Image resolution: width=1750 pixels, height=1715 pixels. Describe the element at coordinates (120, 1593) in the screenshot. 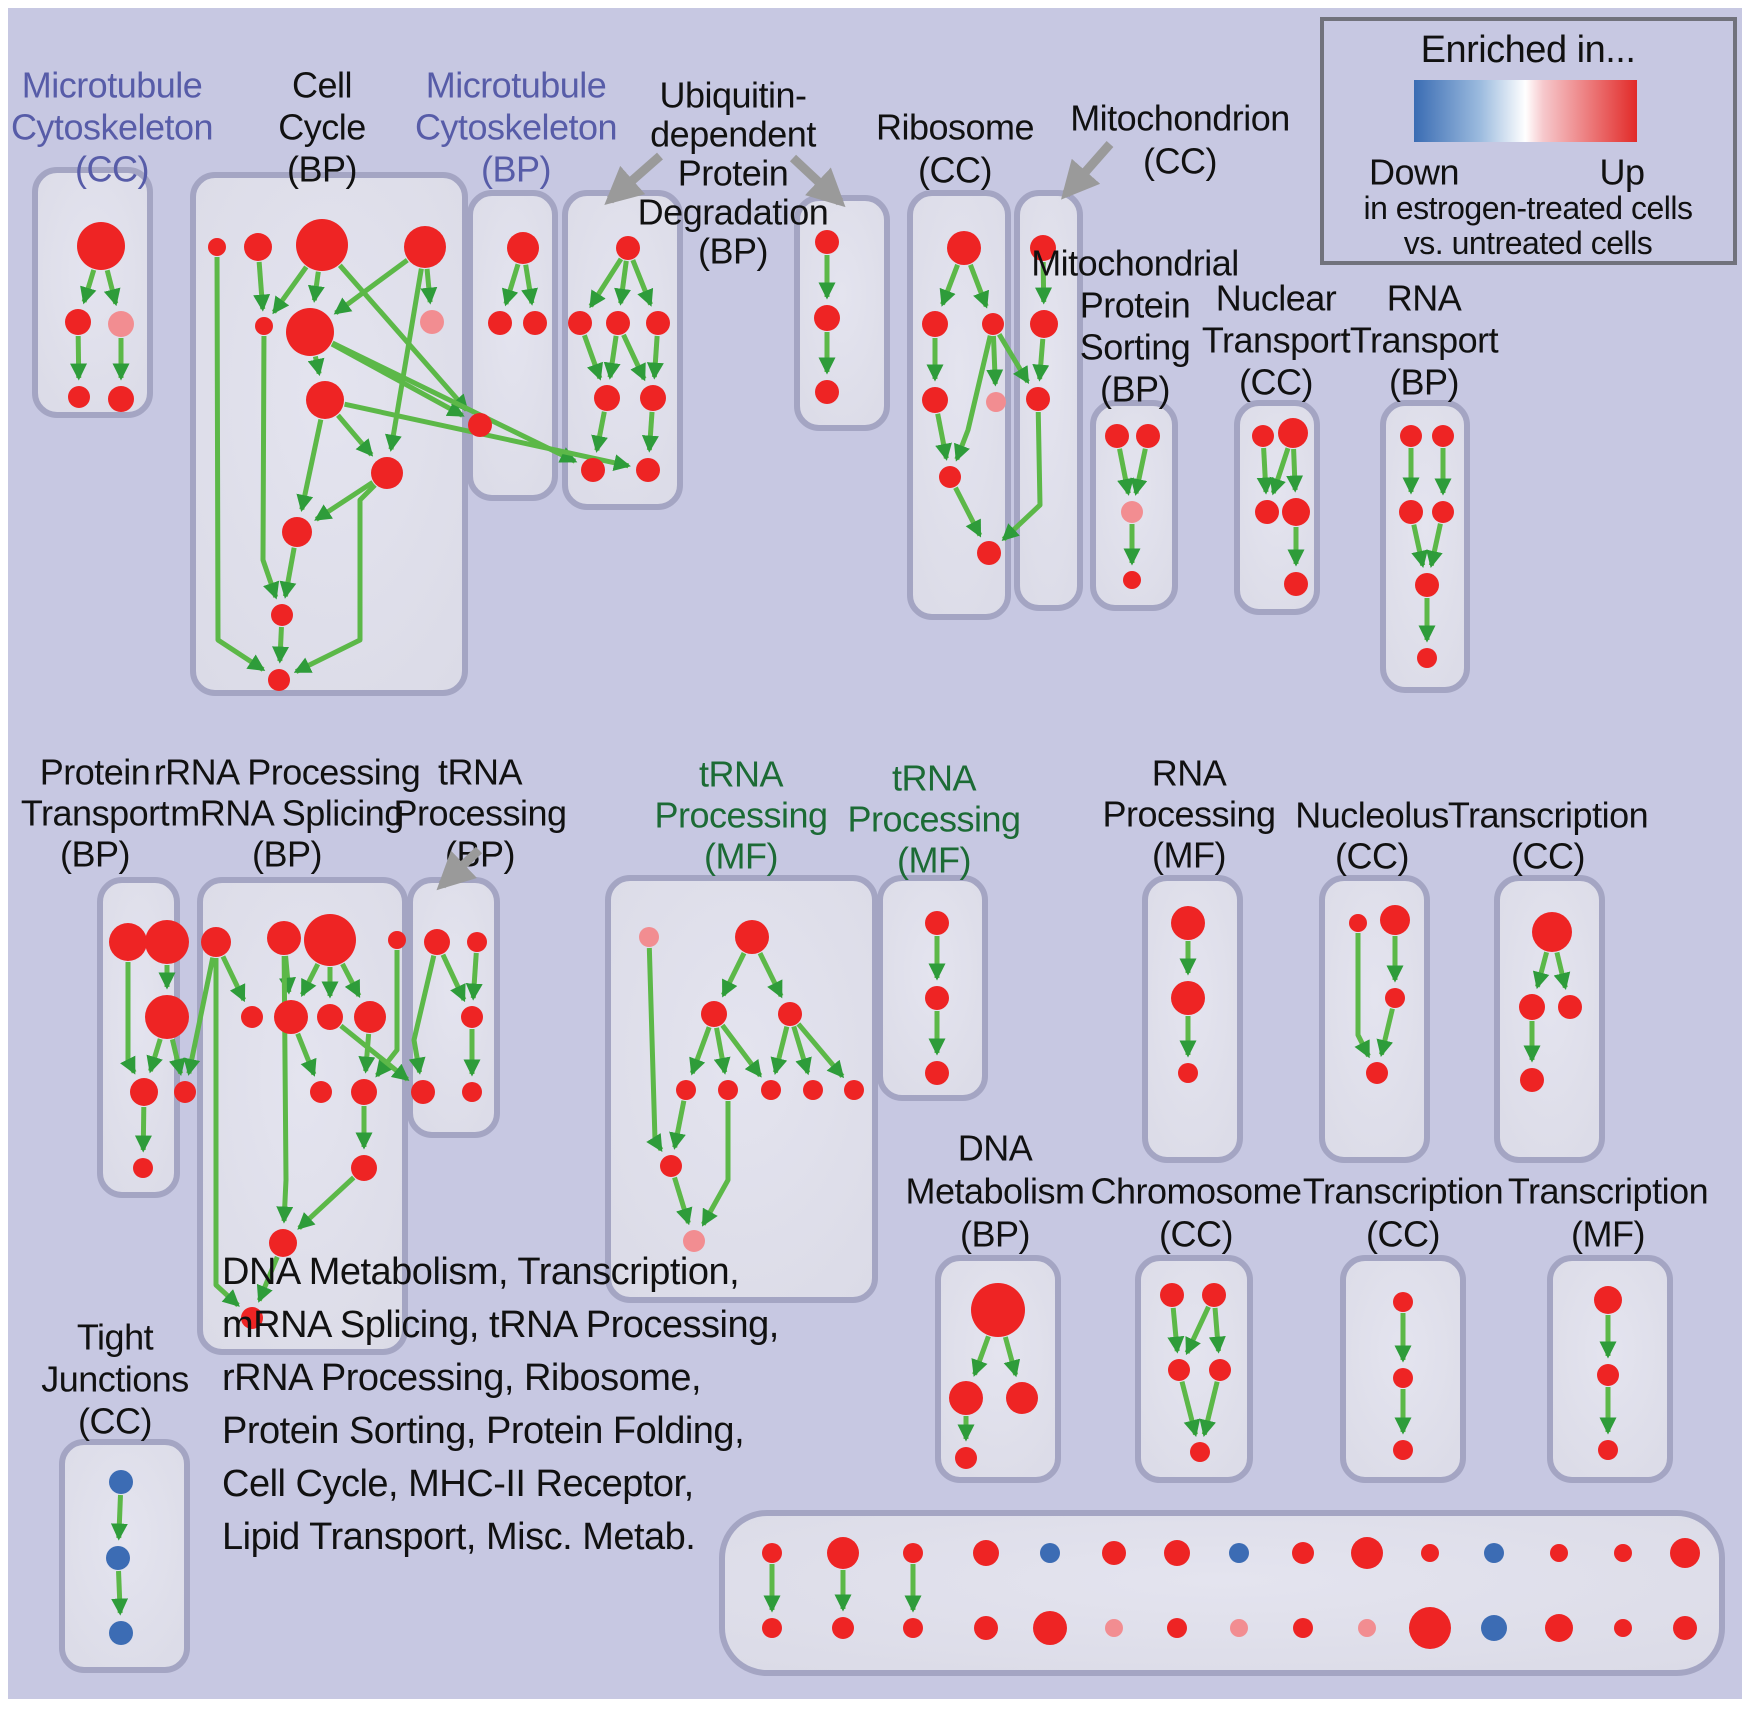

I see `edge-arrow-tight_junc` at that location.